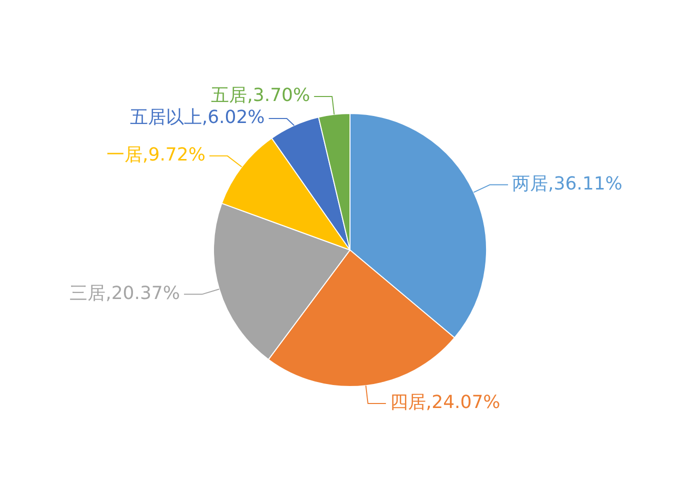  I want to click on slice-label: 五居,3.70%, so click(260, 95).